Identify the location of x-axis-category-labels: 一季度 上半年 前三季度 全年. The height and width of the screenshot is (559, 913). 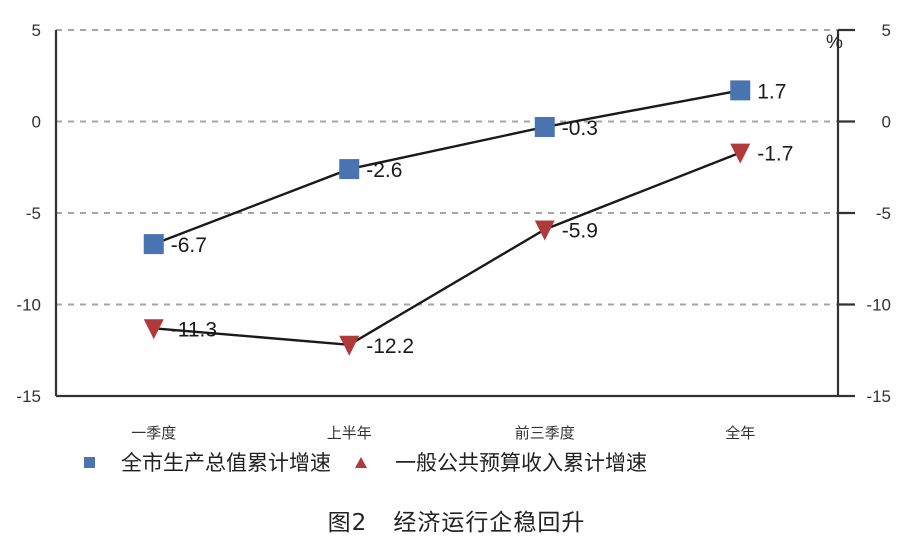
(443, 432).